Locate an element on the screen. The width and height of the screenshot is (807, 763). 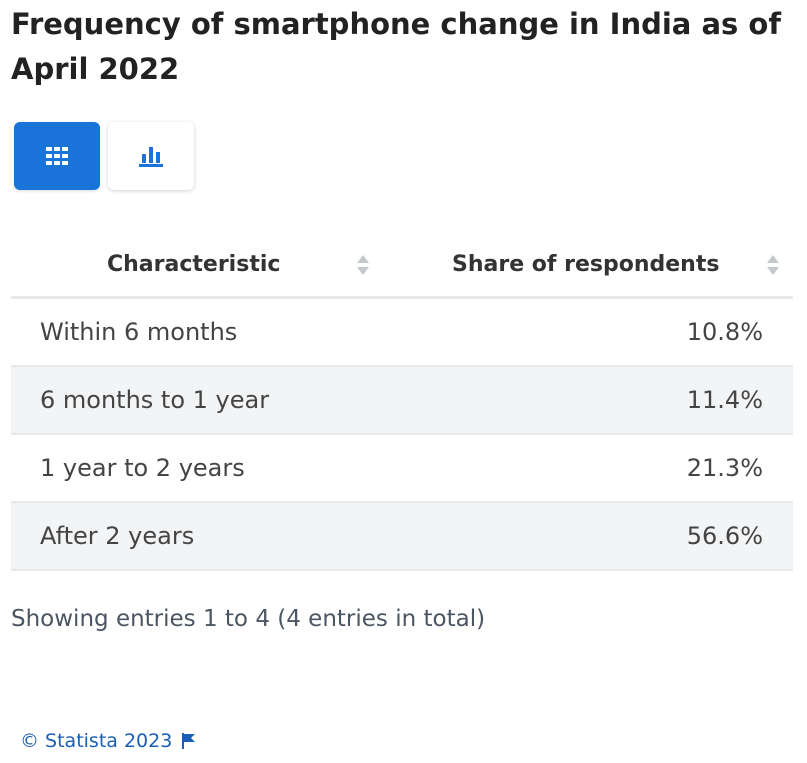
table-row: 1 year to 2 years 21.3% is located at coordinates (402, 469).